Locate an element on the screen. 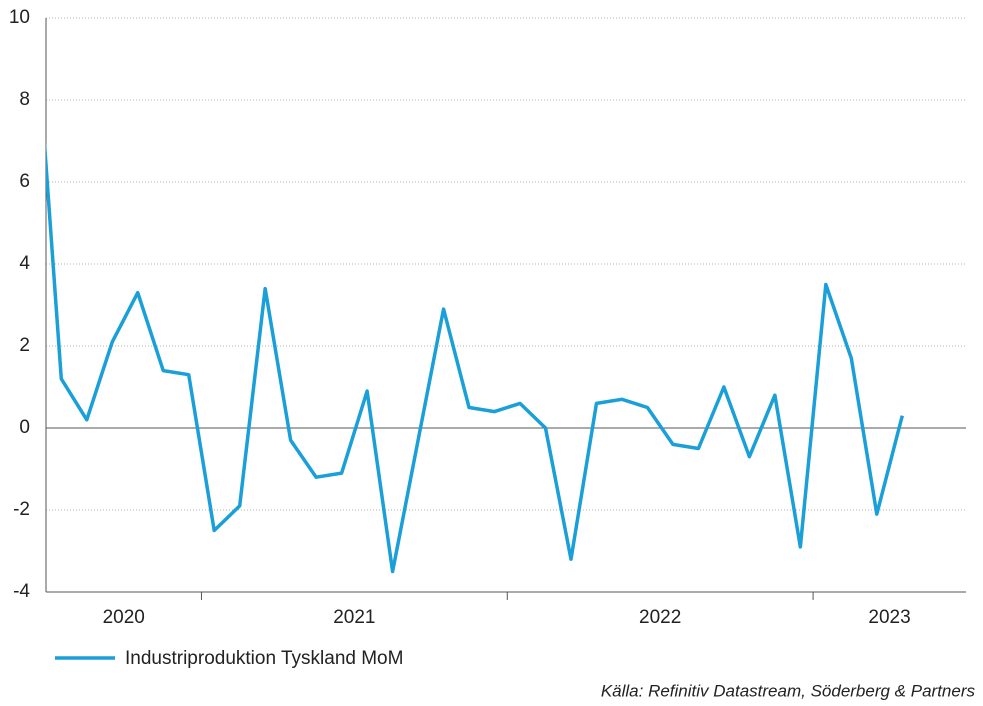  x-tick-label: 2020 is located at coordinates (124, 617).